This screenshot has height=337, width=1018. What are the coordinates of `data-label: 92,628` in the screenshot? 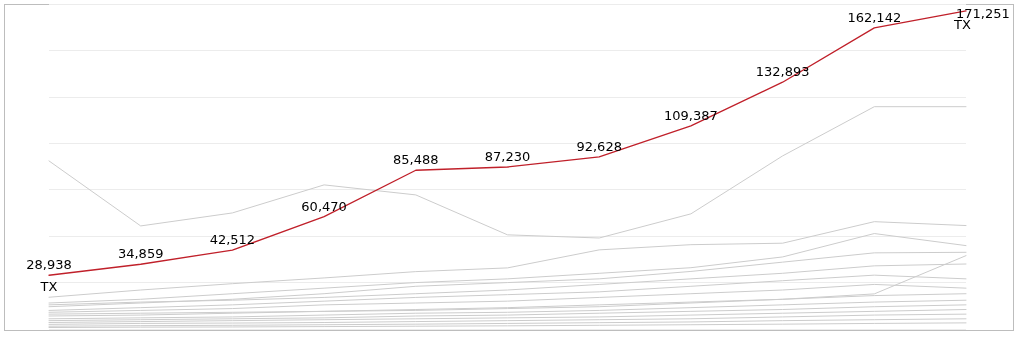 It's located at (599, 146).